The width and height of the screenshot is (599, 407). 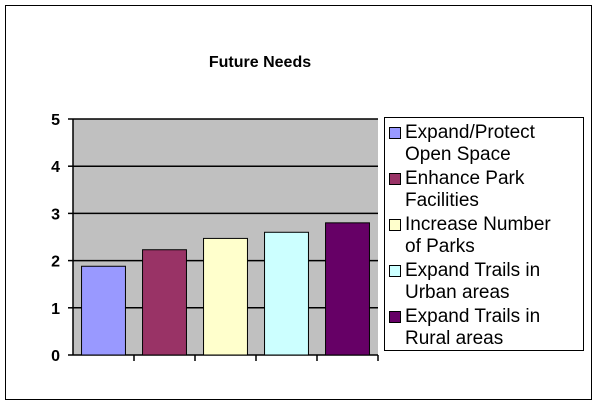 What do you see at coordinates (470, 143) in the screenshot?
I see `legend-label: Expand/Protect Open Space` at bounding box center [470, 143].